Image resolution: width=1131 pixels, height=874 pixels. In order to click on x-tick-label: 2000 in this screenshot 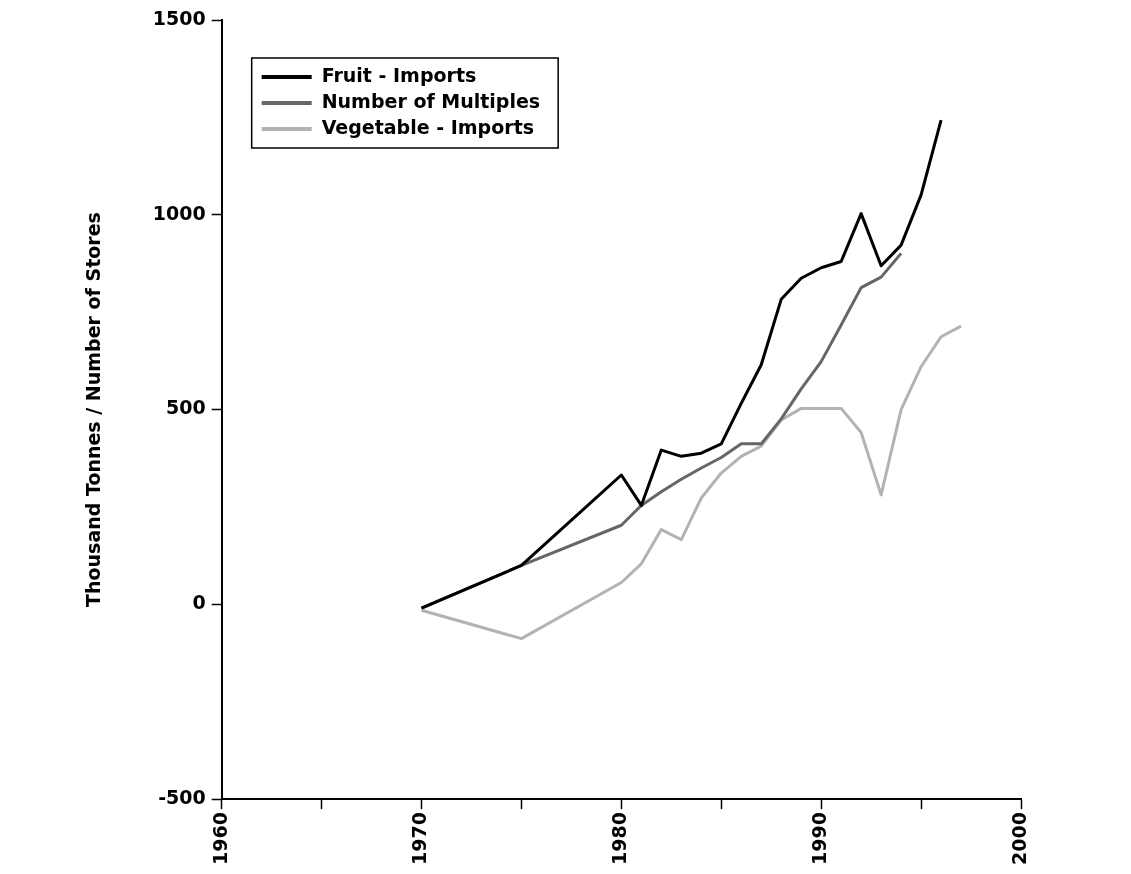, I will do `click(1018, 839)`.